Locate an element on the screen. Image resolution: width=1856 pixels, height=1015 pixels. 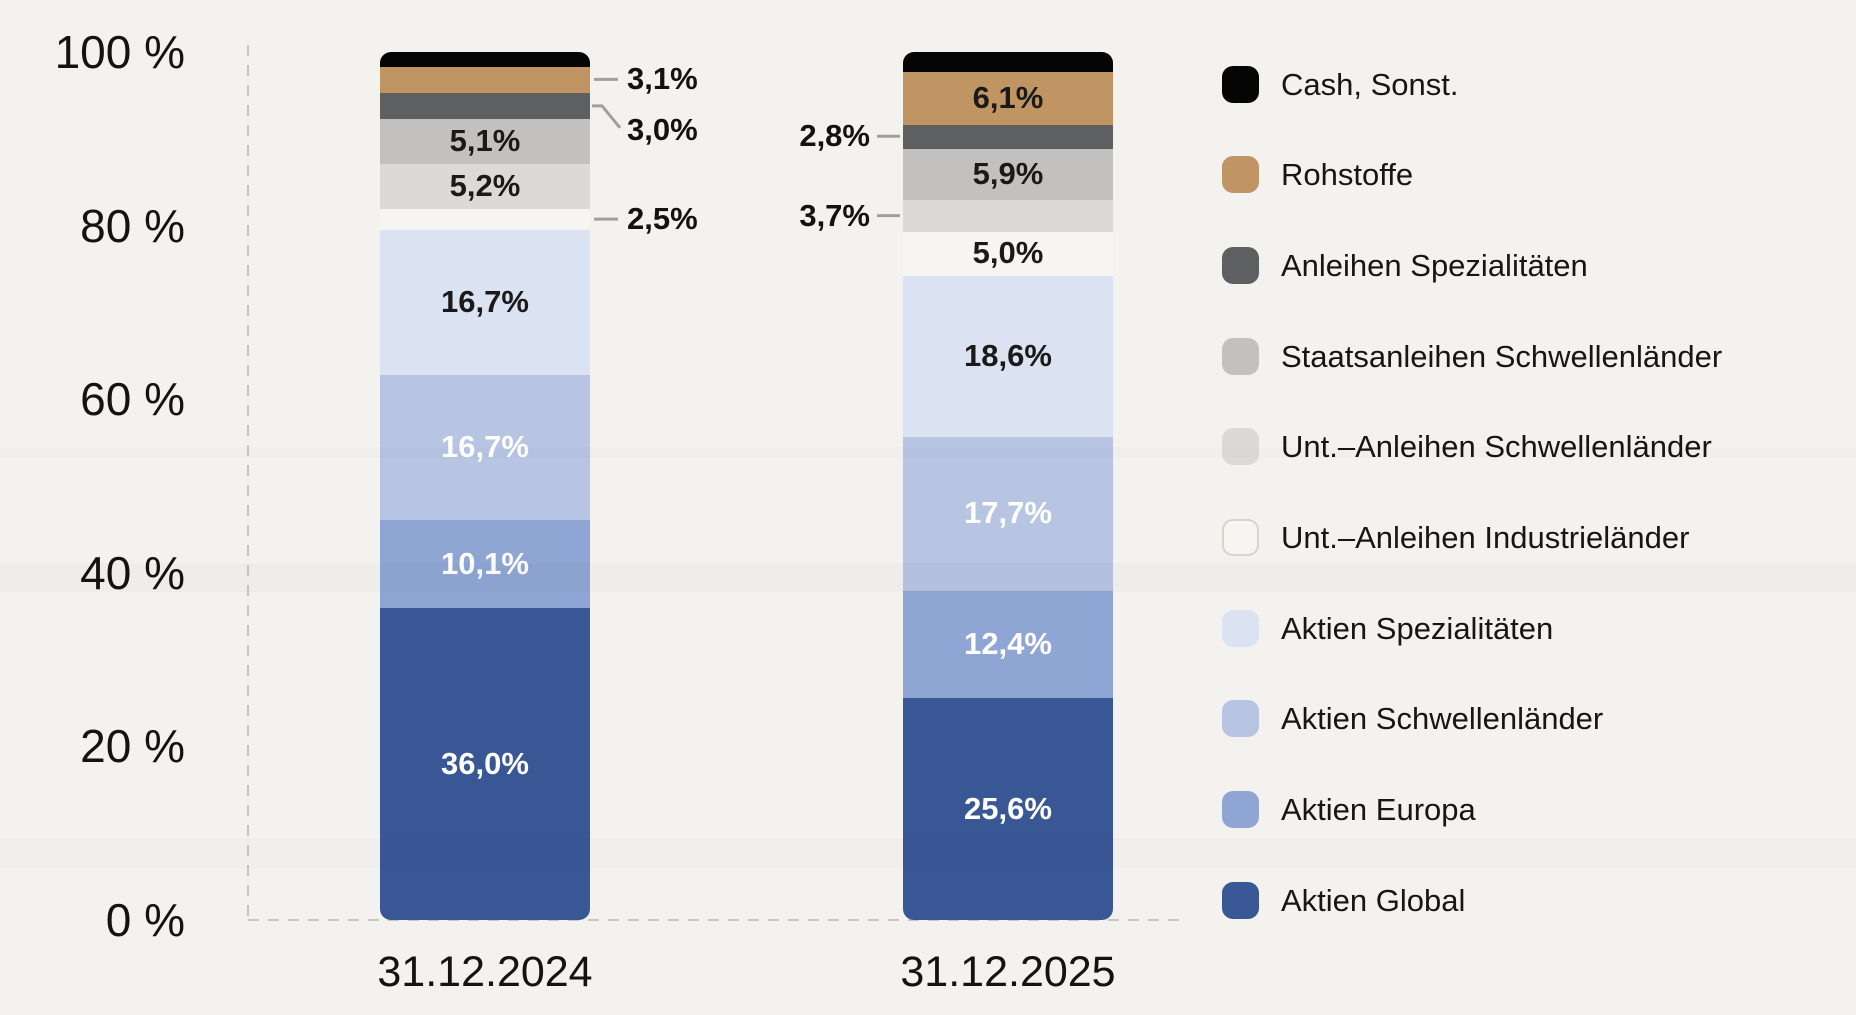
legend-item-unt-anleihen-industrieländer: Unt.–Anleihen Industrieländer is located at coordinates (1455, 538).